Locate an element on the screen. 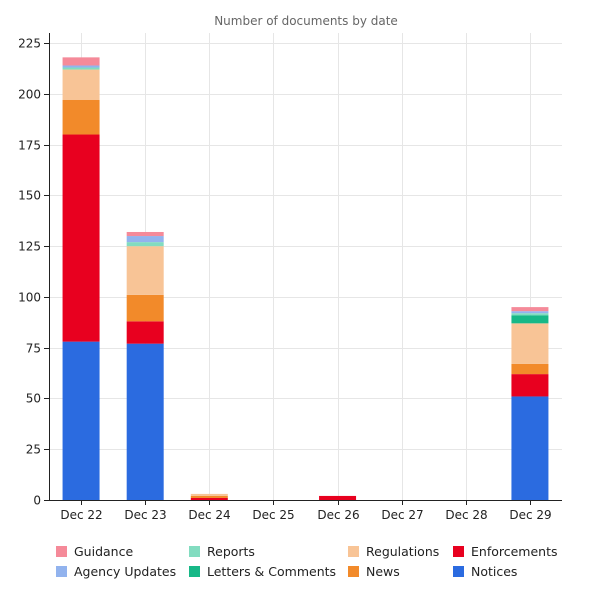 This screenshot has width=600, height=600. x-tick-label: Dec 24 is located at coordinates (209, 515).